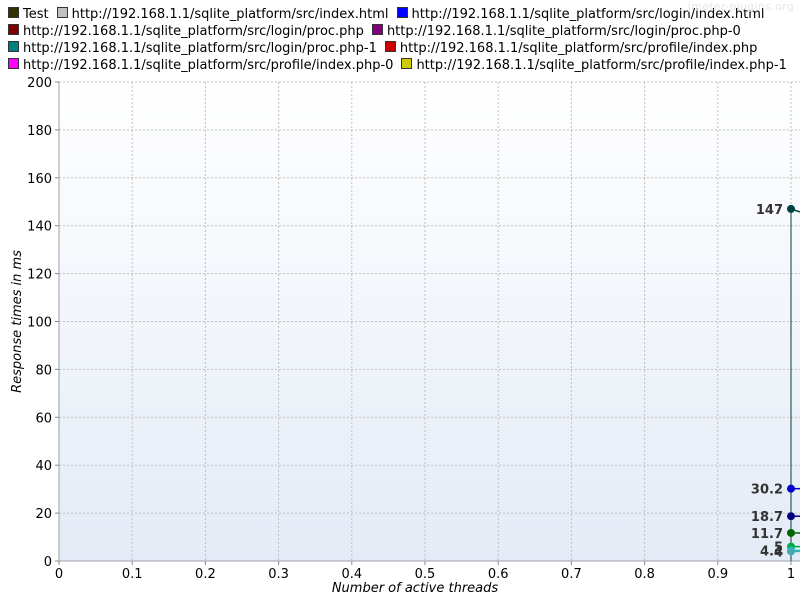  What do you see at coordinates (43, 466) in the screenshot?
I see `y-tick-label: 40` at bounding box center [43, 466].